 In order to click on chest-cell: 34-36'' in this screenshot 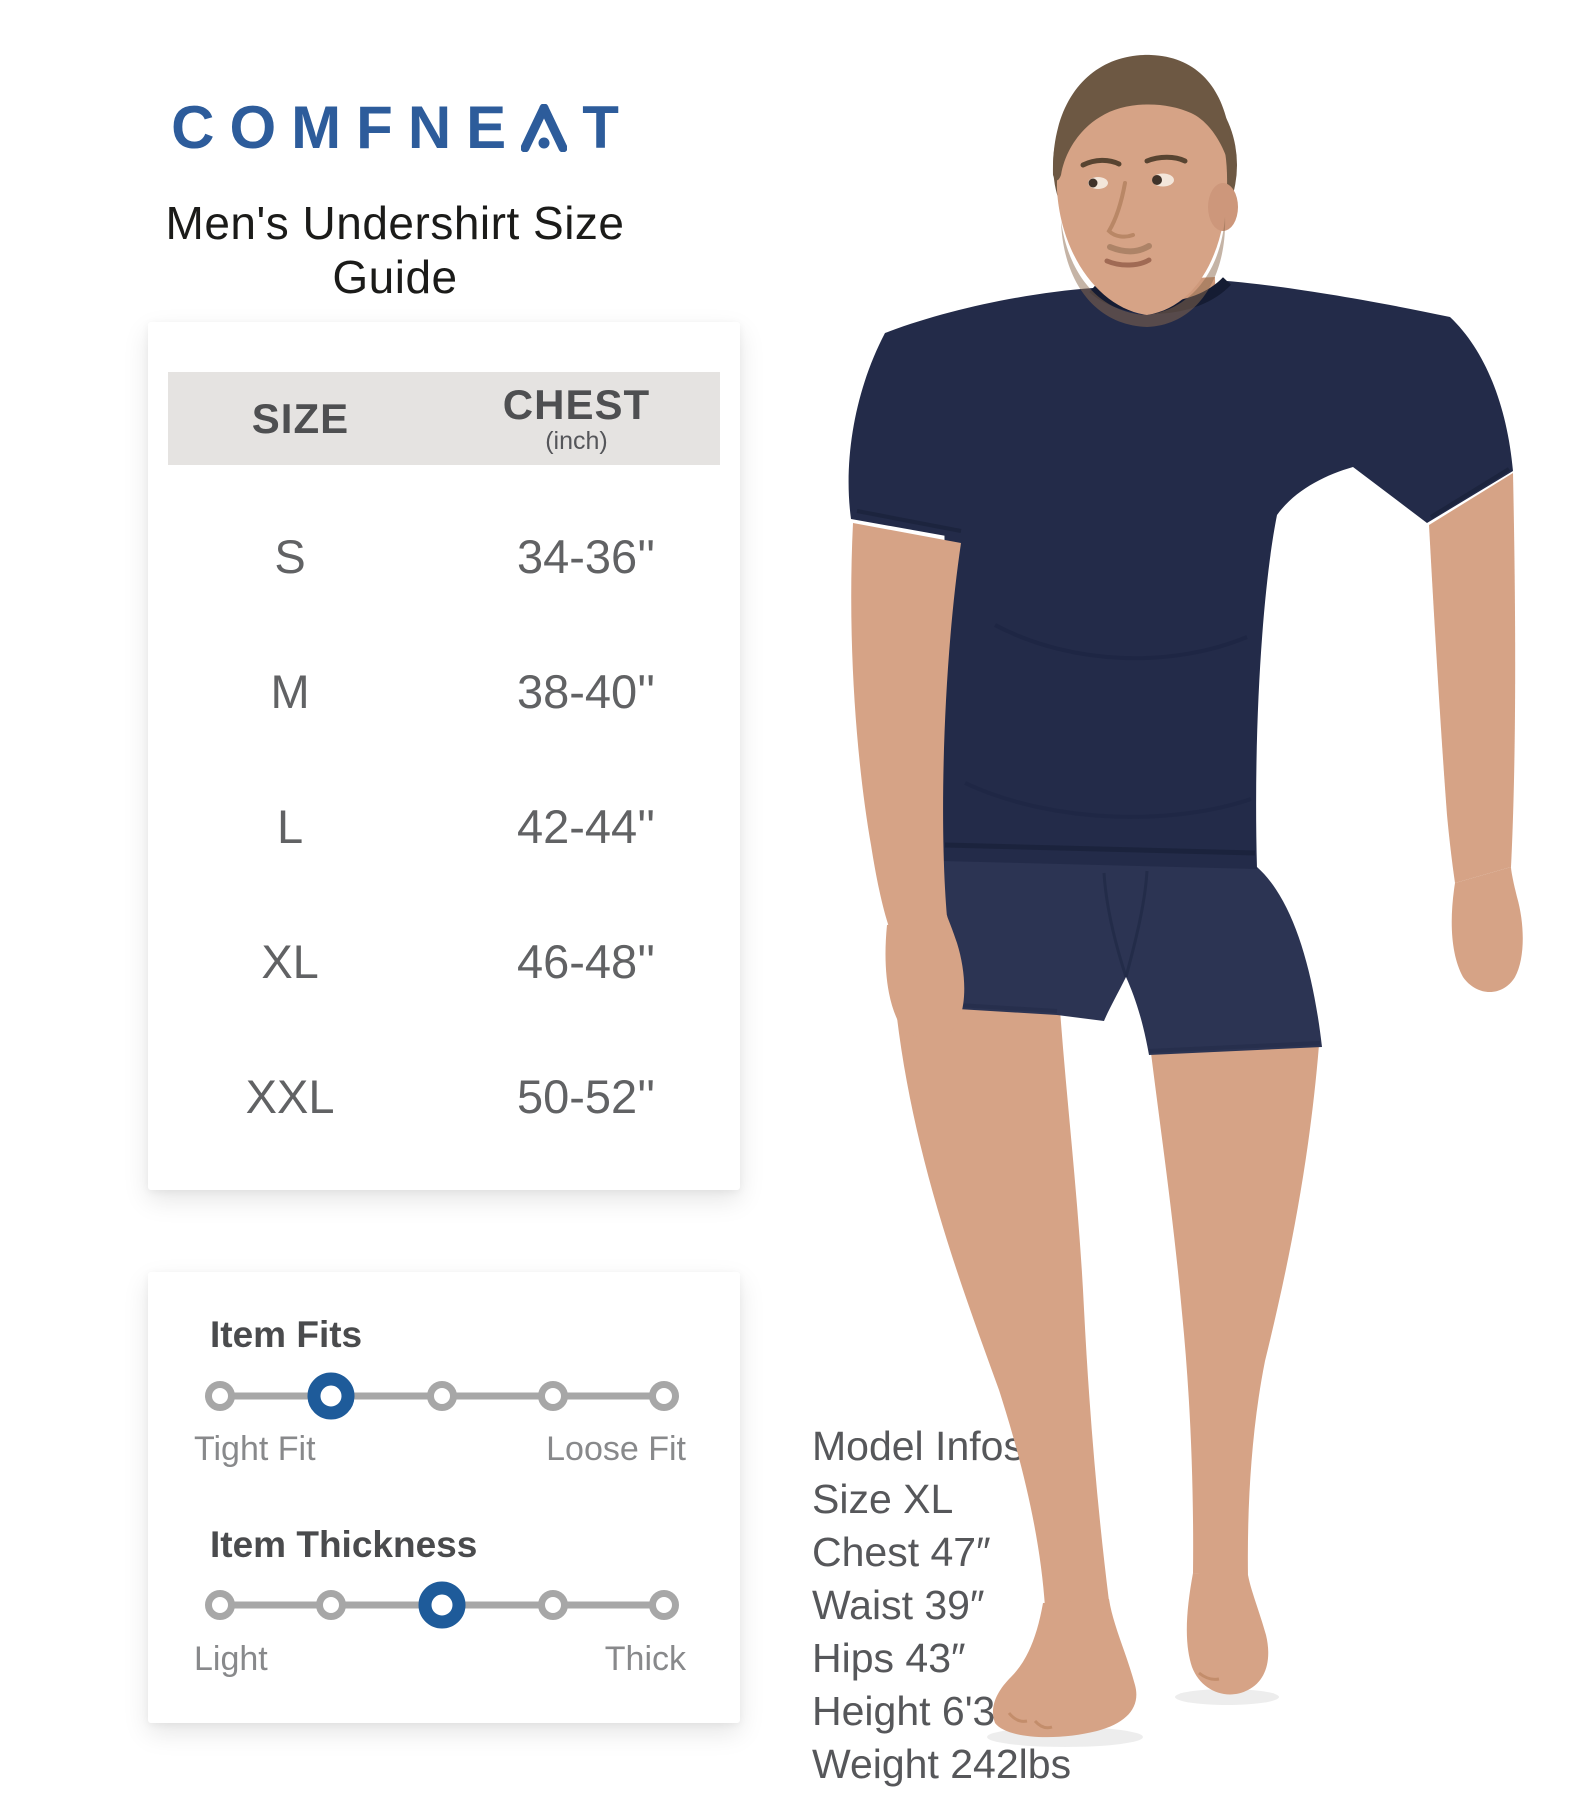, I will do `click(586, 556)`.